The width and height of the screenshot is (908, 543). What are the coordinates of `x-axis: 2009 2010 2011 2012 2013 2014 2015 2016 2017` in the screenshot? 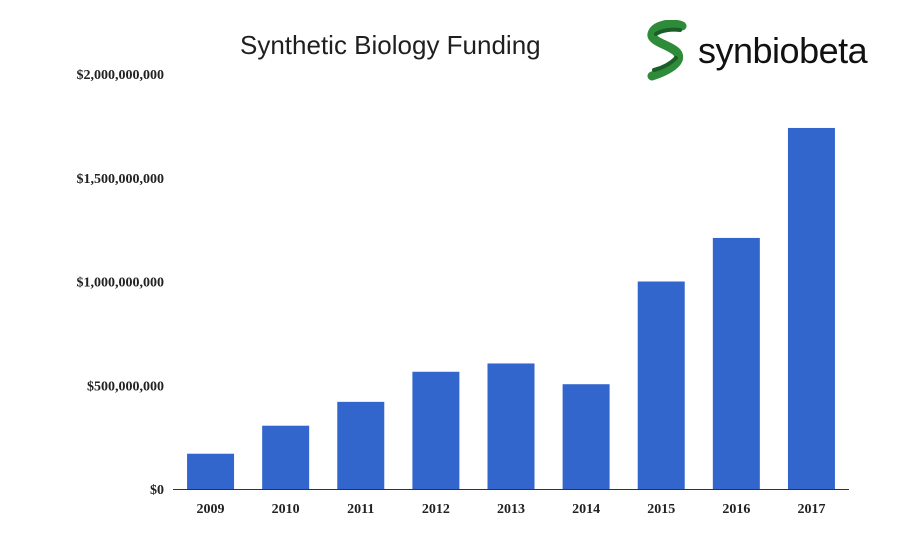 It's located at (511, 503).